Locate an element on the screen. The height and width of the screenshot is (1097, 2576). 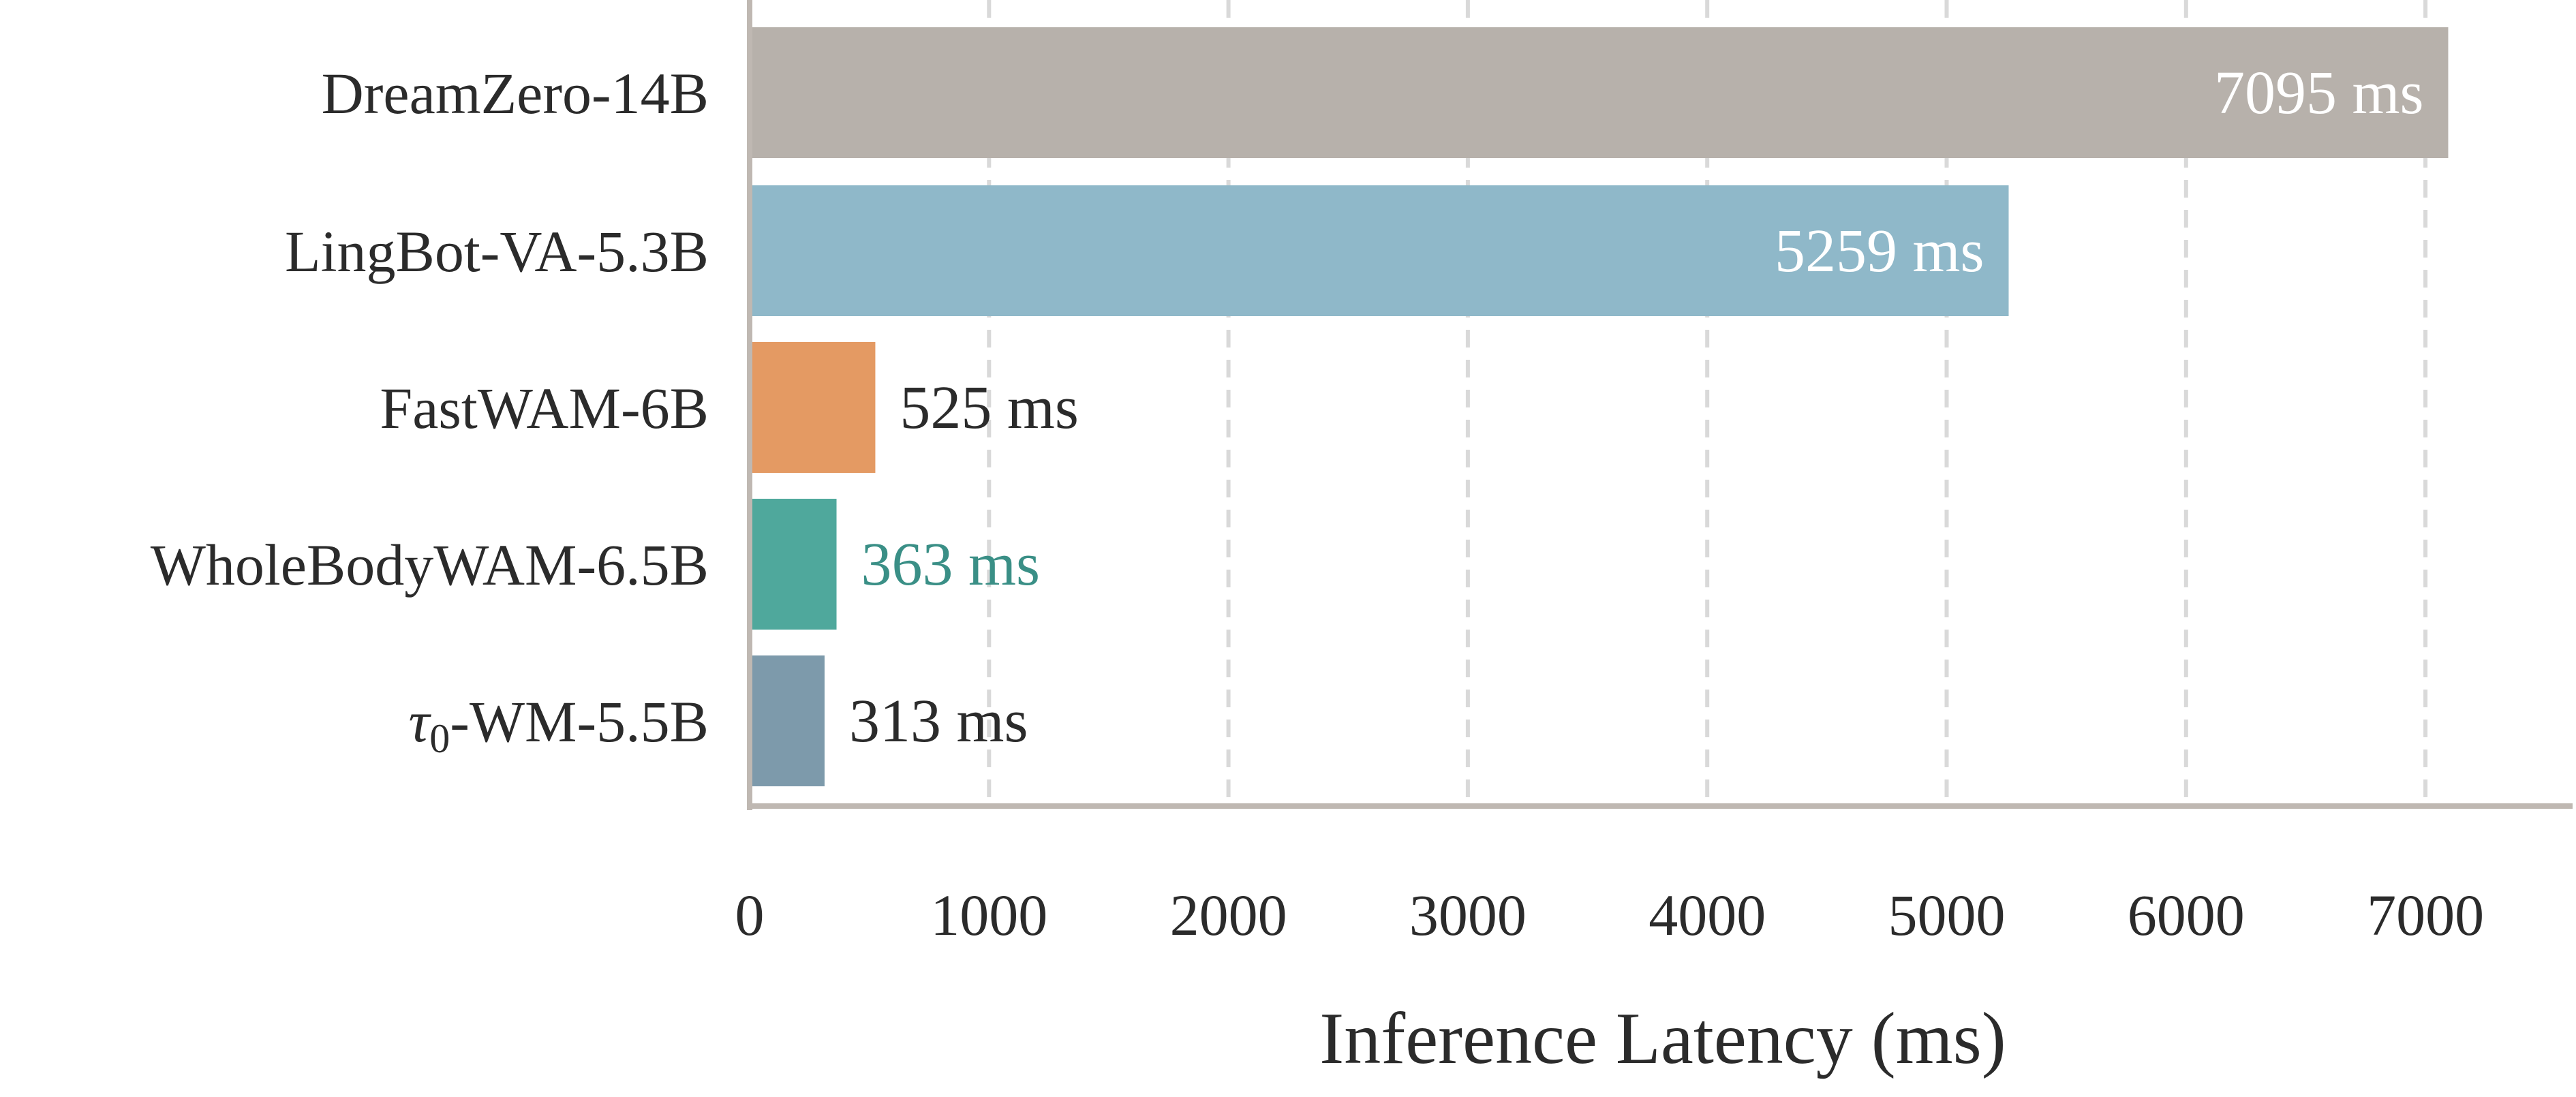
category-label-main: WholeBodyWAM-6.5B is located at coordinates (430, 565).